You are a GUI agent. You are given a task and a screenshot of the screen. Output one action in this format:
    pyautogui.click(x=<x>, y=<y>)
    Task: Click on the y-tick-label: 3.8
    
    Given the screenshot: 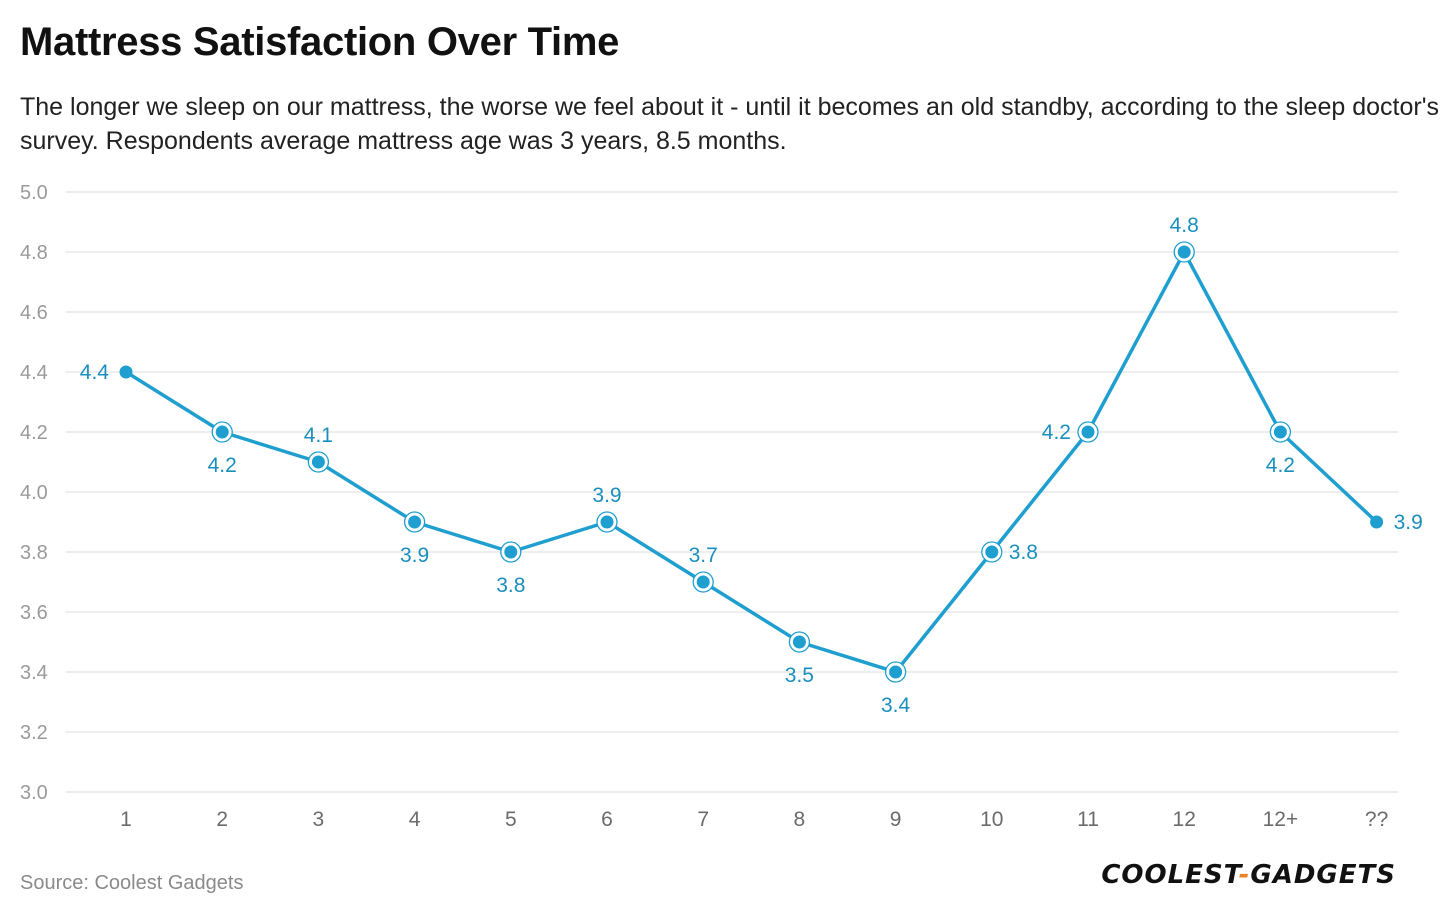 What is the action you would take?
    pyautogui.click(x=34, y=553)
    